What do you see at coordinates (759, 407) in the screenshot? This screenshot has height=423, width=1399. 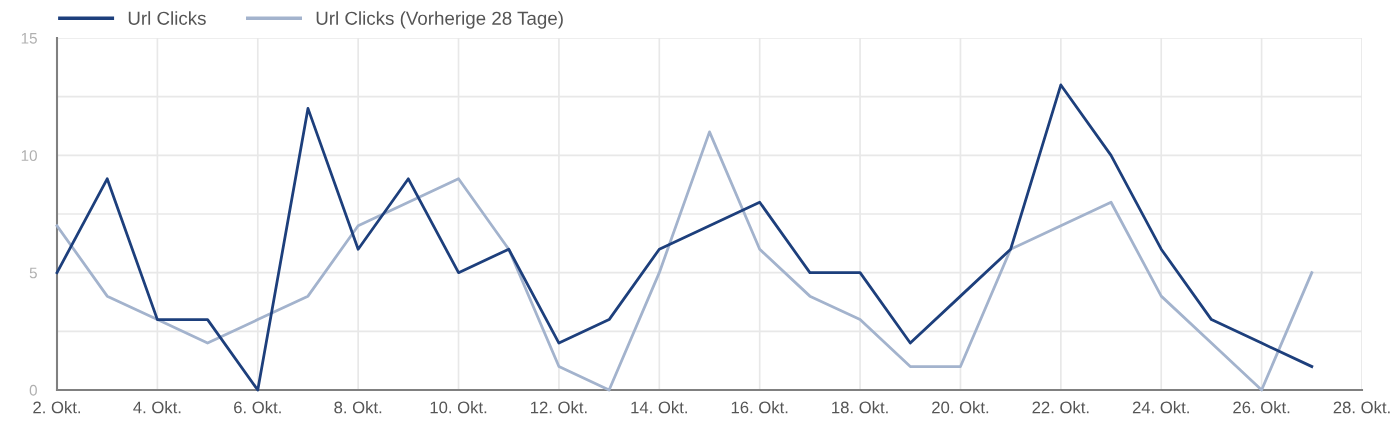 I see `x-tick-label: 16. Okt.` at bounding box center [759, 407].